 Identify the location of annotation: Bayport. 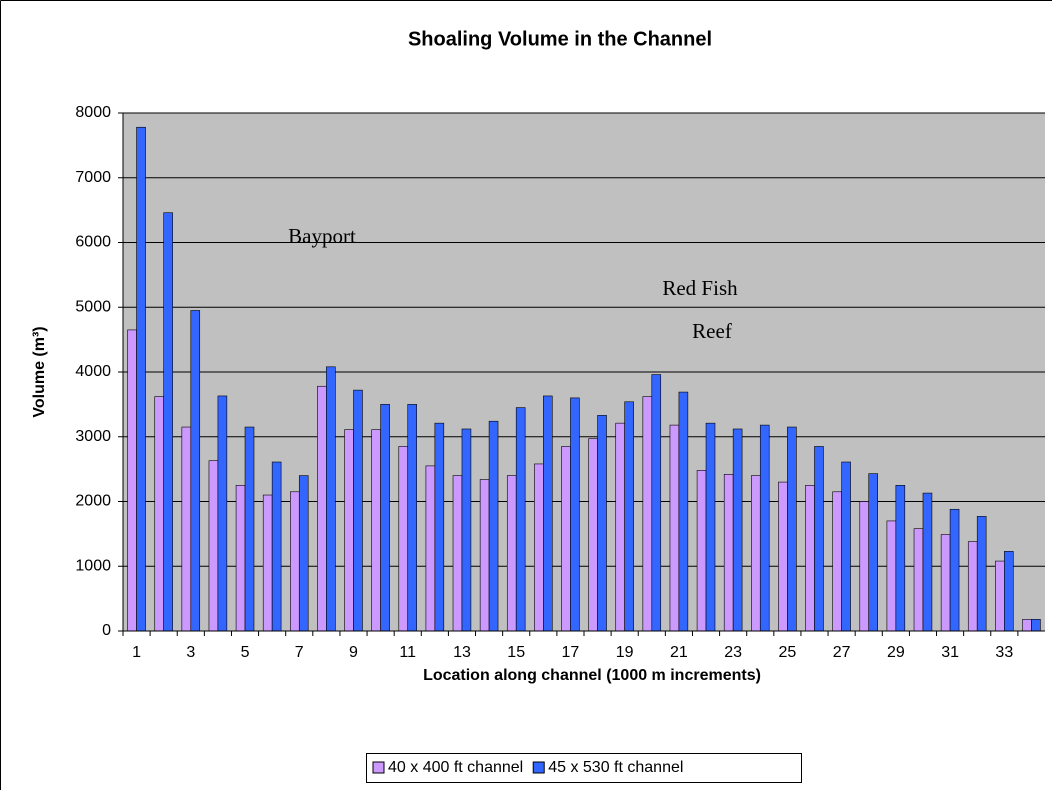
(322, 236).